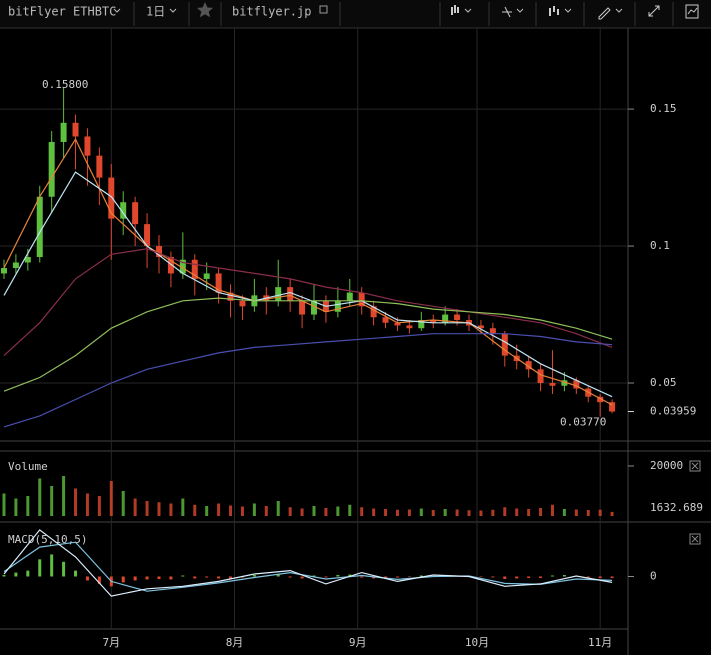 This screenshot has width=711, height=655. I want to click on x-tick-label: 7月, so click(111, 642).